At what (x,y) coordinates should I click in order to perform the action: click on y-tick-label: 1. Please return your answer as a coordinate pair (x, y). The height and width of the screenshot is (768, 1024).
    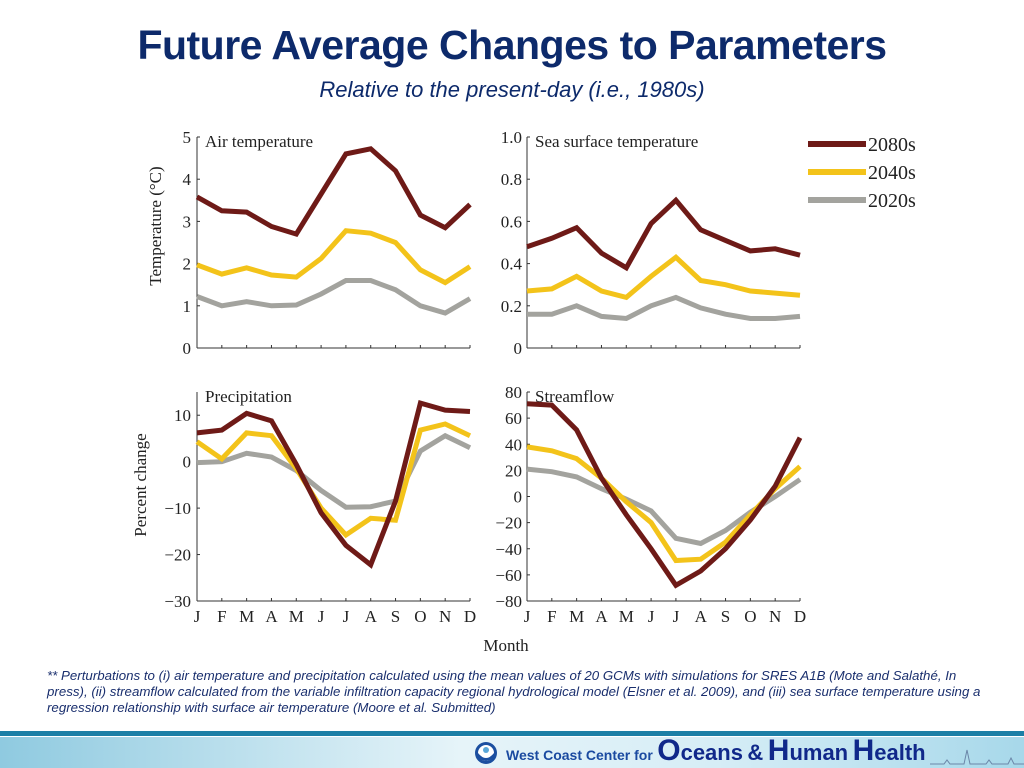
    Looking at the image, I should click on (187, 306).